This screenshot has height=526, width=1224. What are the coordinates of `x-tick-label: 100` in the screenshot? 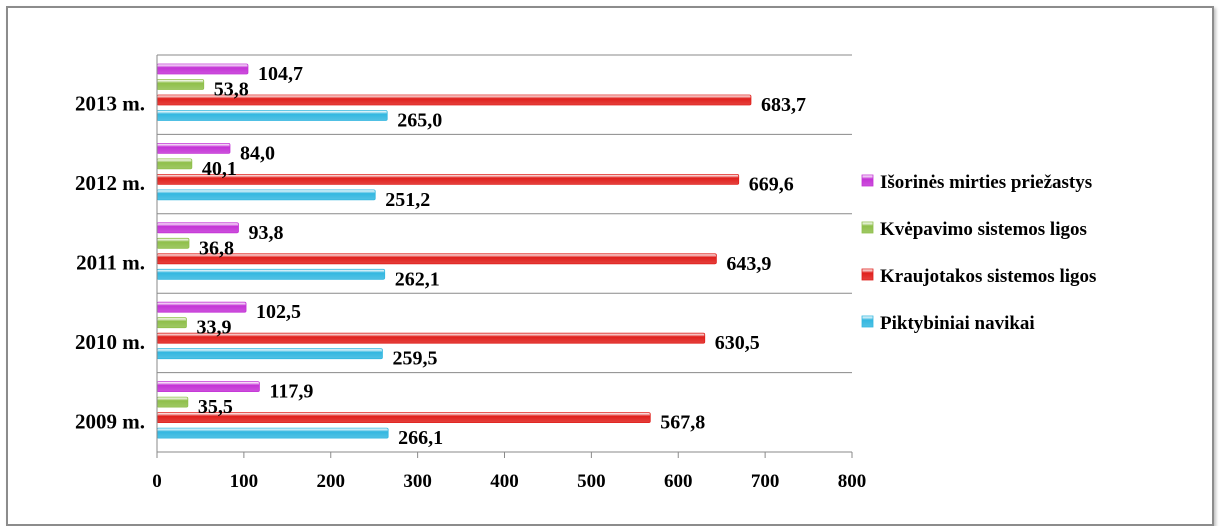 It's located at (244, 481).